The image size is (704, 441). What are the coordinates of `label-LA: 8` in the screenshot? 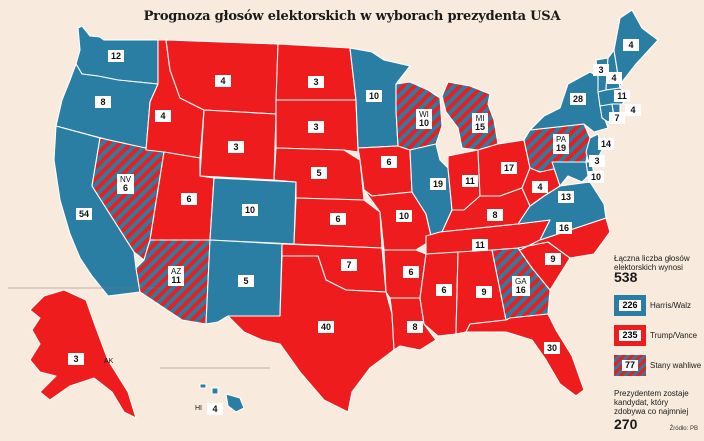 It's located at (415, 327).